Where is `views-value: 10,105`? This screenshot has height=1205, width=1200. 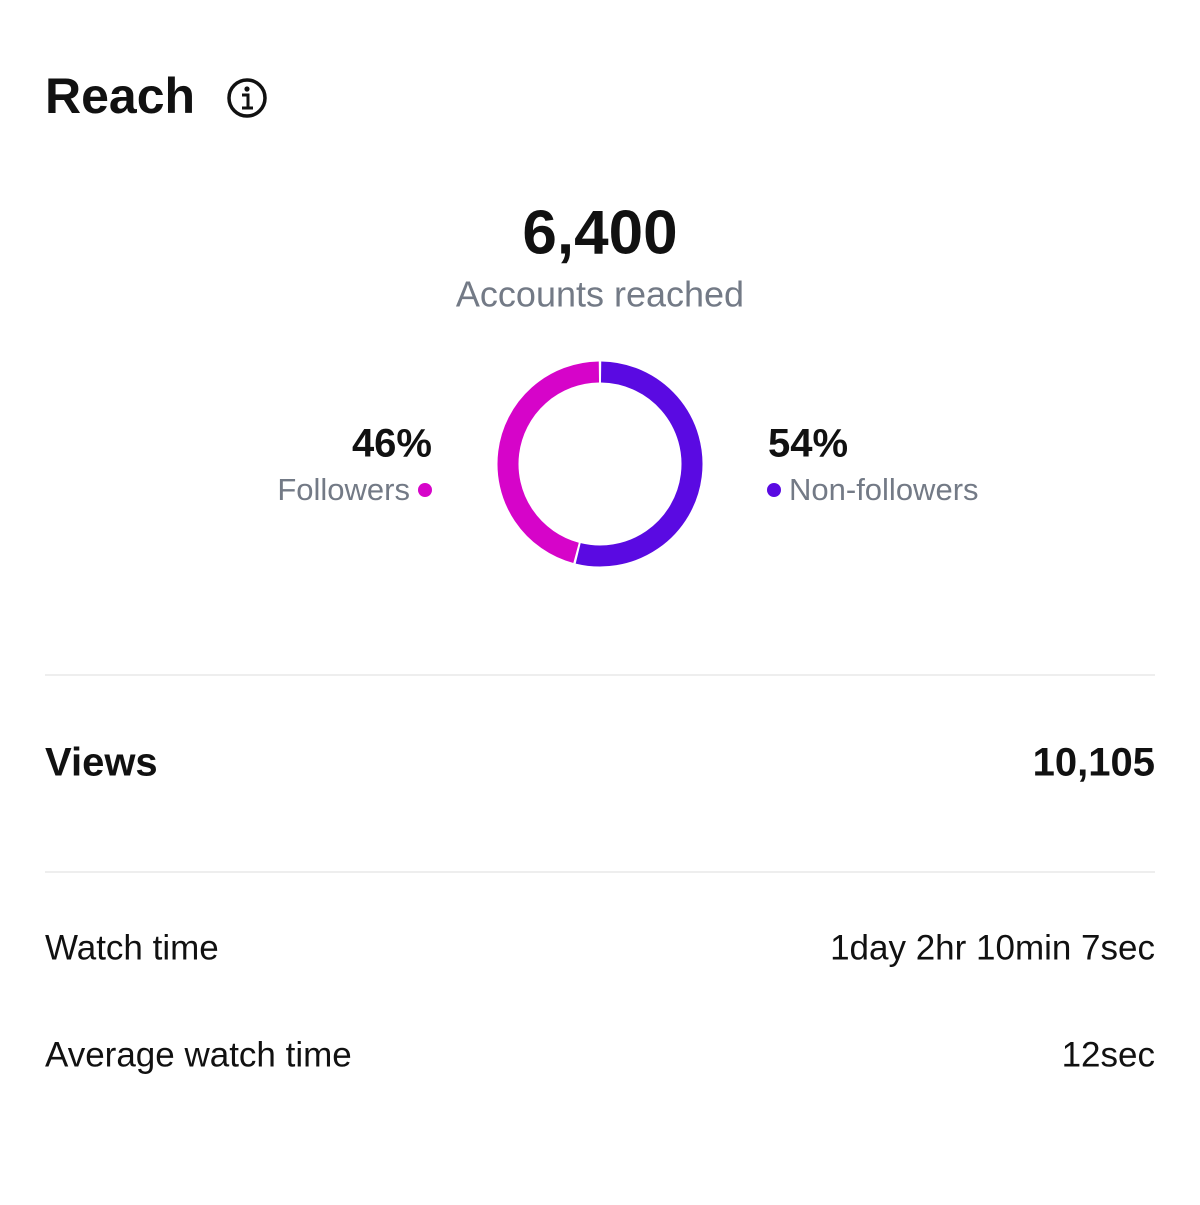 views-value: 10,105 is located at coordinates (1094, 763).